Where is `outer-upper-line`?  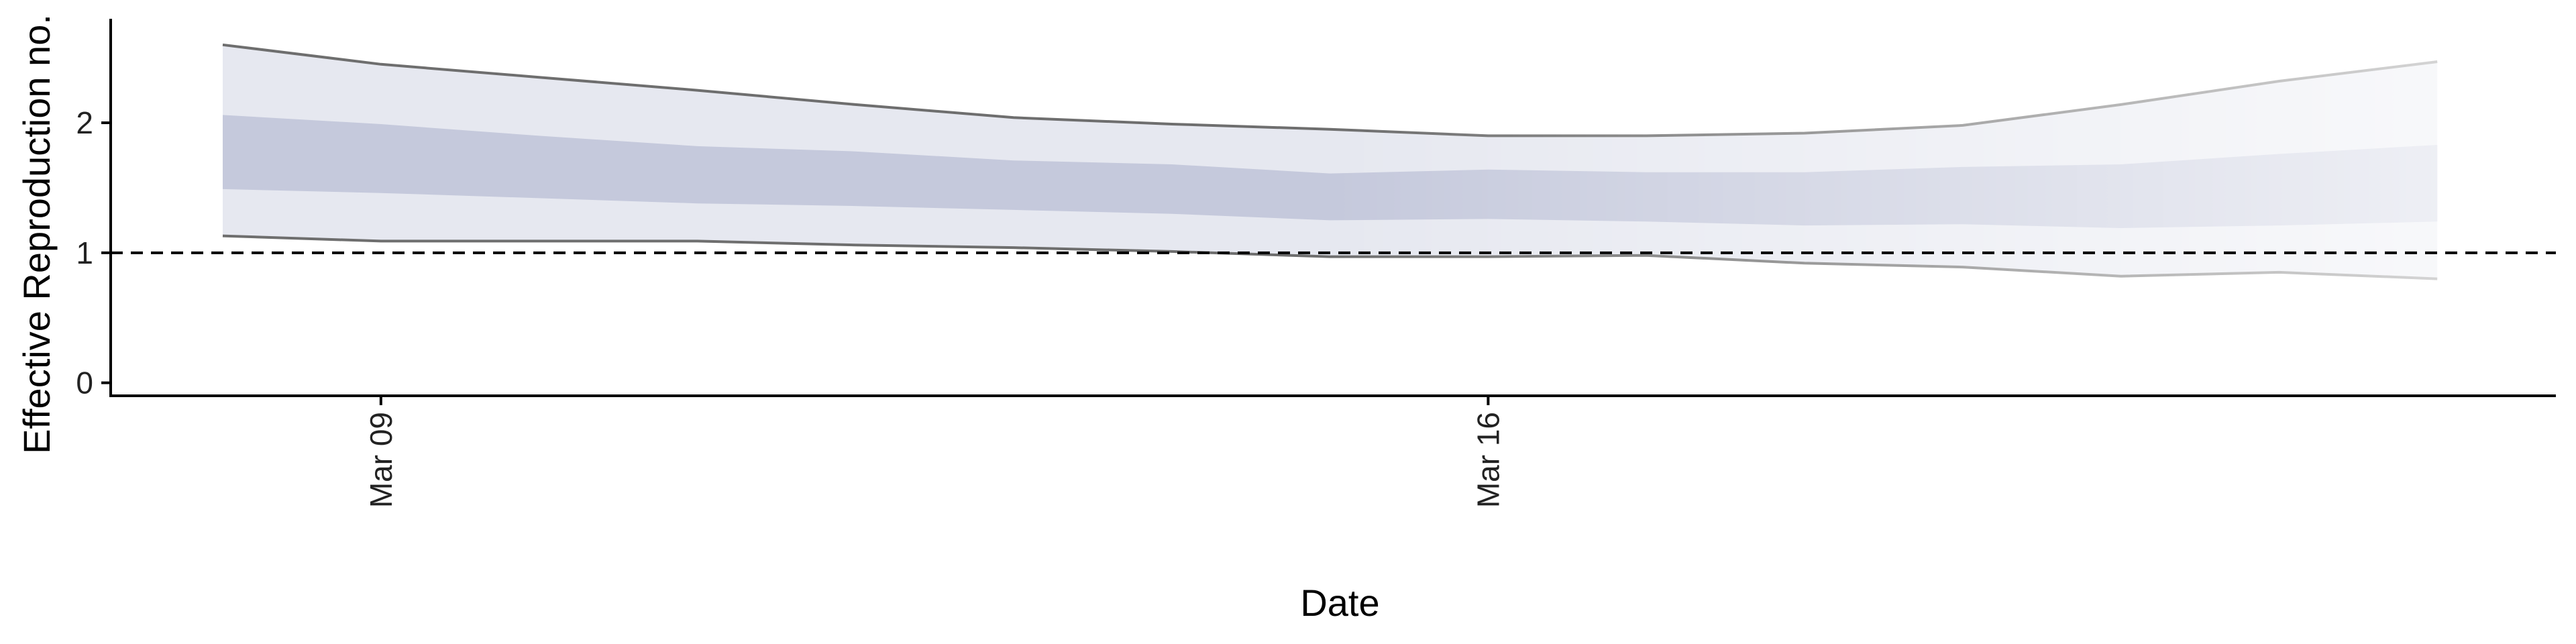
outer-upper-line is located at coordinates (1330, 90).